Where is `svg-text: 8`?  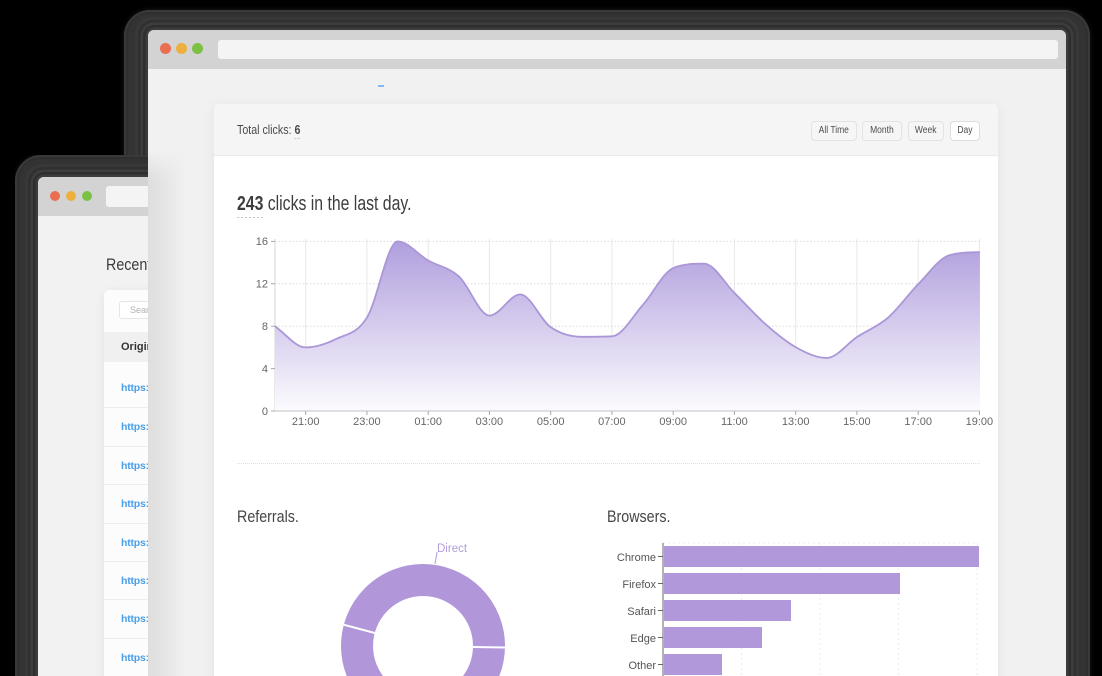
svg-text: 8 is located at coordinates (265, 327).